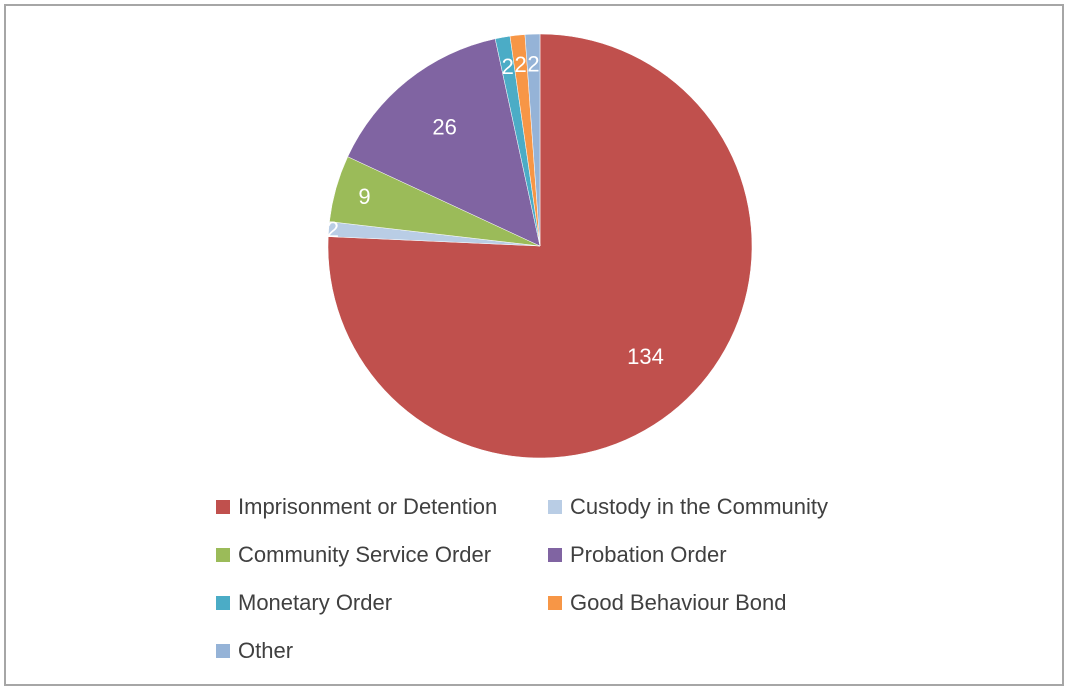 The height and width of the screenshot is (690, 1068). Describe the element at coordinates (508, 66) in the screenshot. I see `data-label-monetary-order: 2` at that location.